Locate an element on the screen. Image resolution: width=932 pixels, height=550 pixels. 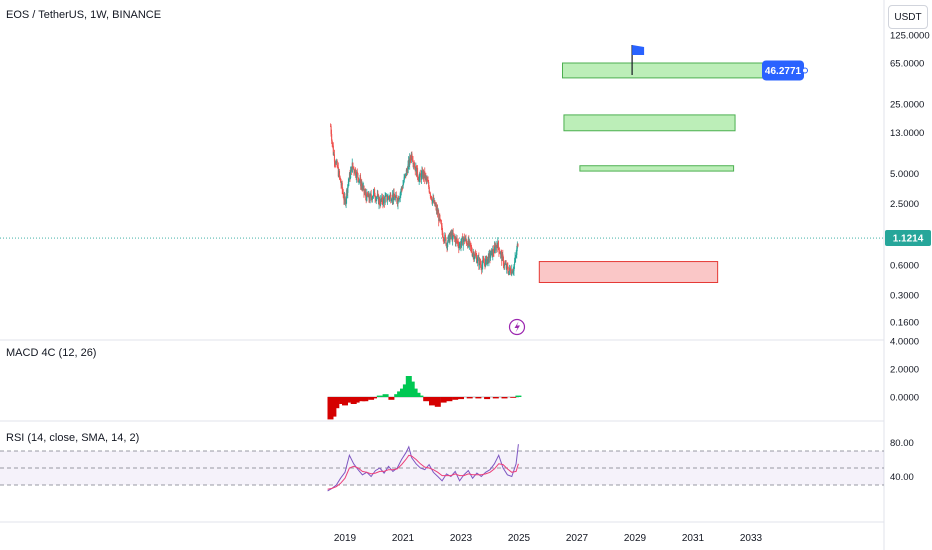
rsi-label: RSI (14, close, SMA, 14, 2) is located at coordinates (73, 438).